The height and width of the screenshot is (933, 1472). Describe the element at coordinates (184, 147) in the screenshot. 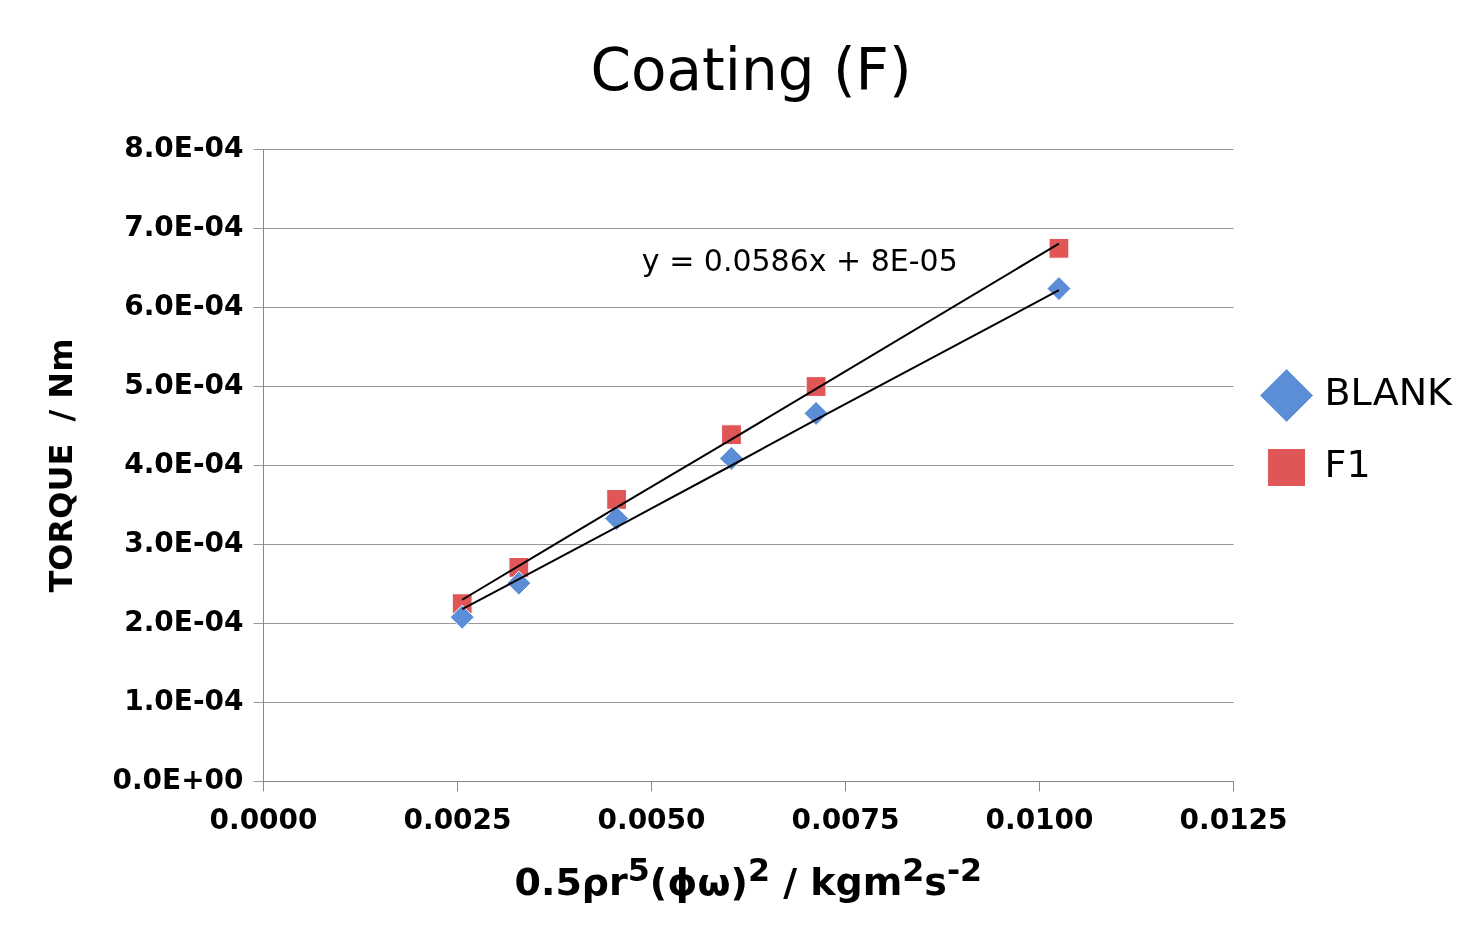

I see `y-tick-label: 8.0E-04` at that location.